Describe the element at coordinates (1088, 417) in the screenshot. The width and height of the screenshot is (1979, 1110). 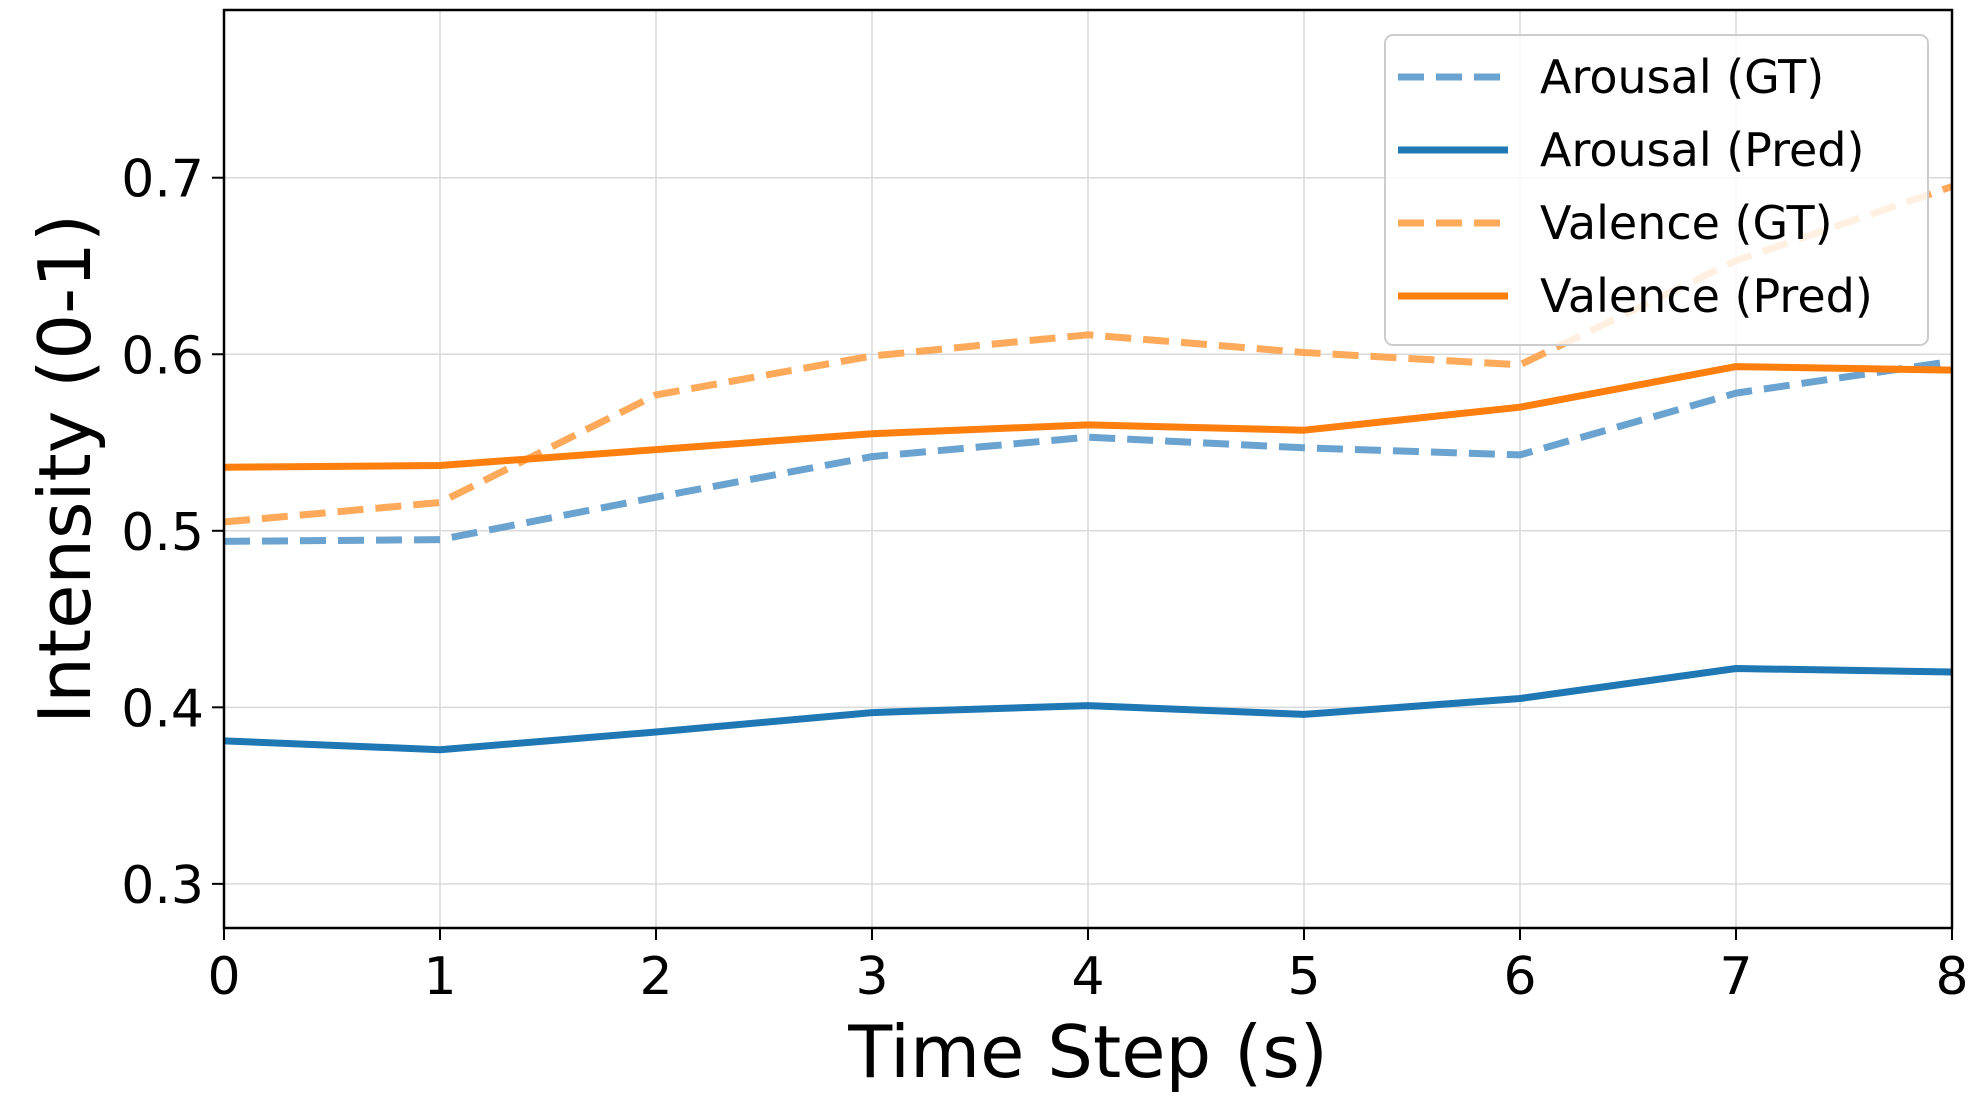
I see `series-line-valence-pred` at that location.